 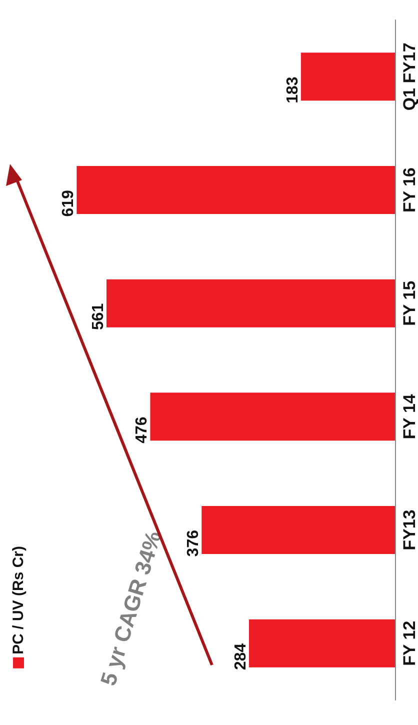 I want to click on data-label: 476, so click(x=142, y=430).